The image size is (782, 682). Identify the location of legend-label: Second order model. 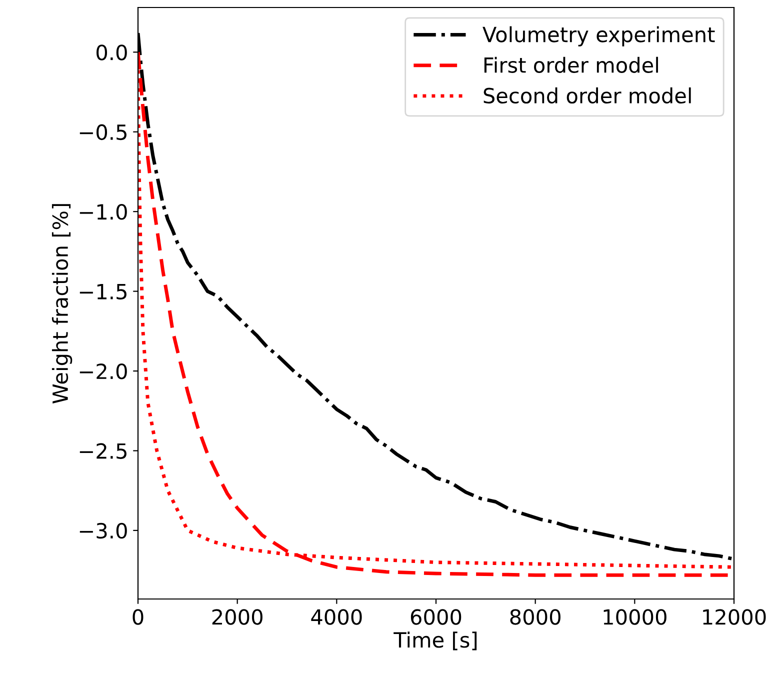
(587, 95).